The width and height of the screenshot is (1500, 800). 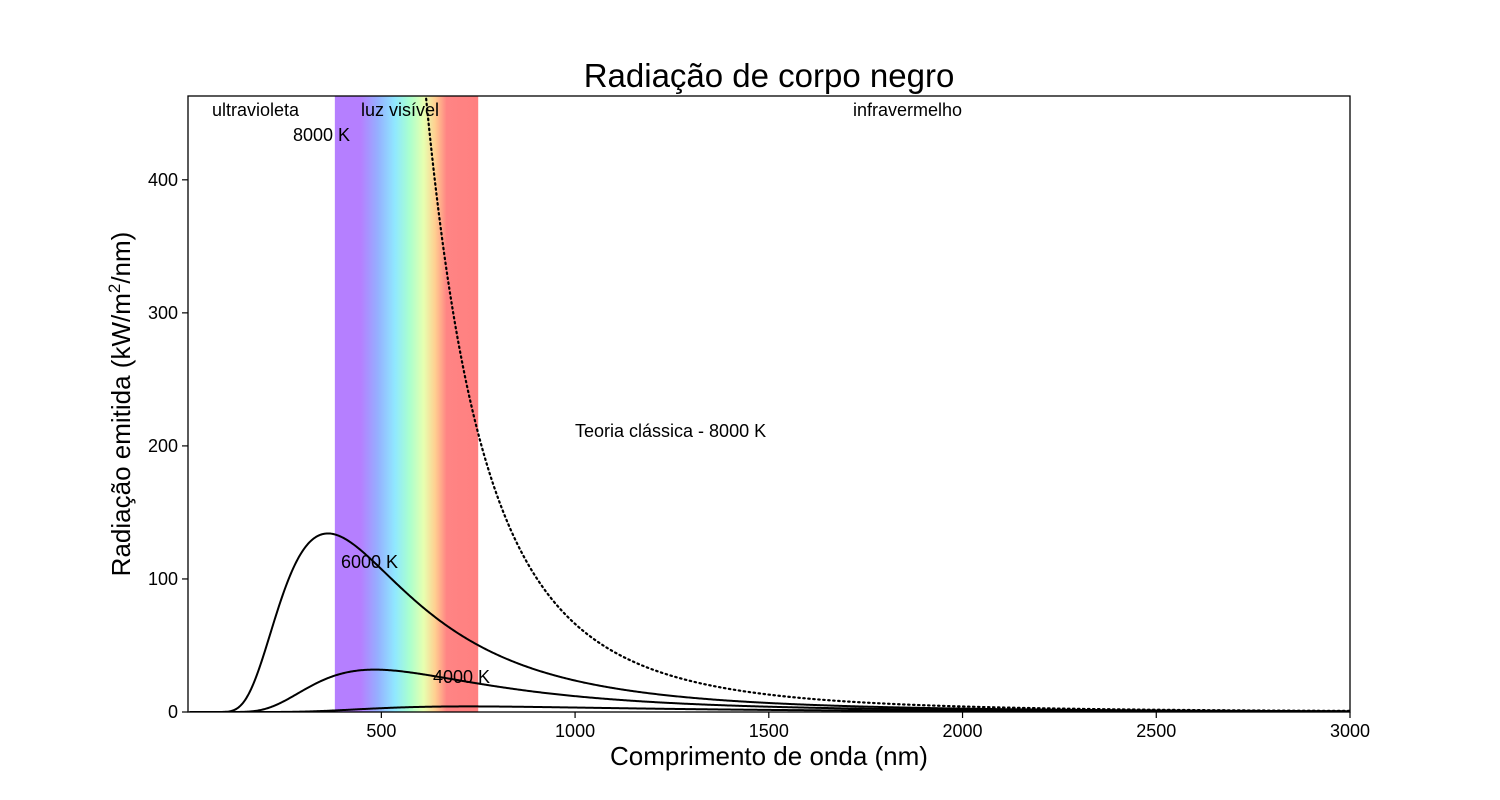 What do you see at coordinates (406, 404) in the screenshot?
I see `visible-light-band` at bounding box center [406, 404].